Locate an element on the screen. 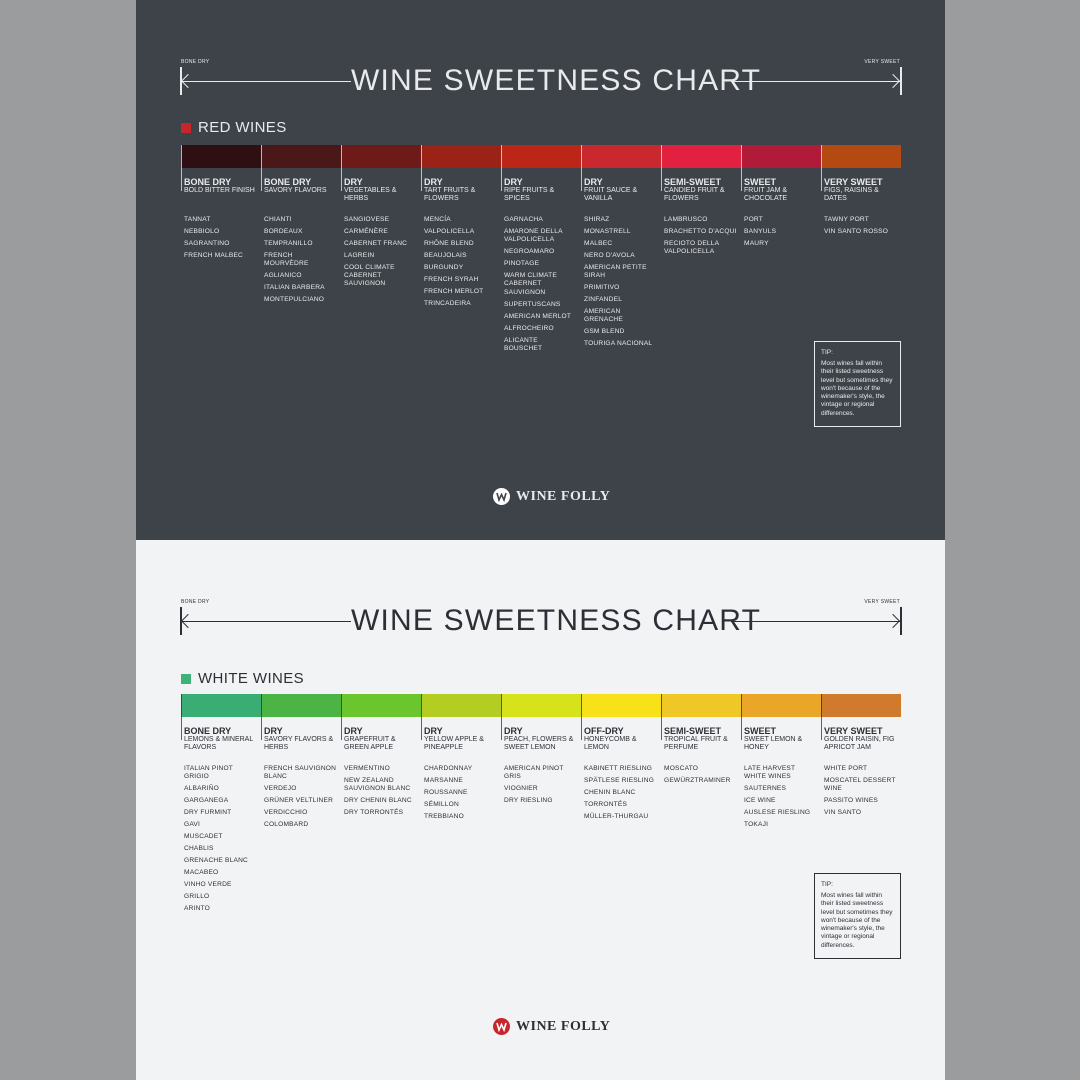 The width and height of the screenshot is (1080, 1080). wine-folly-logo-icon is located at coordinates (501, 1026).